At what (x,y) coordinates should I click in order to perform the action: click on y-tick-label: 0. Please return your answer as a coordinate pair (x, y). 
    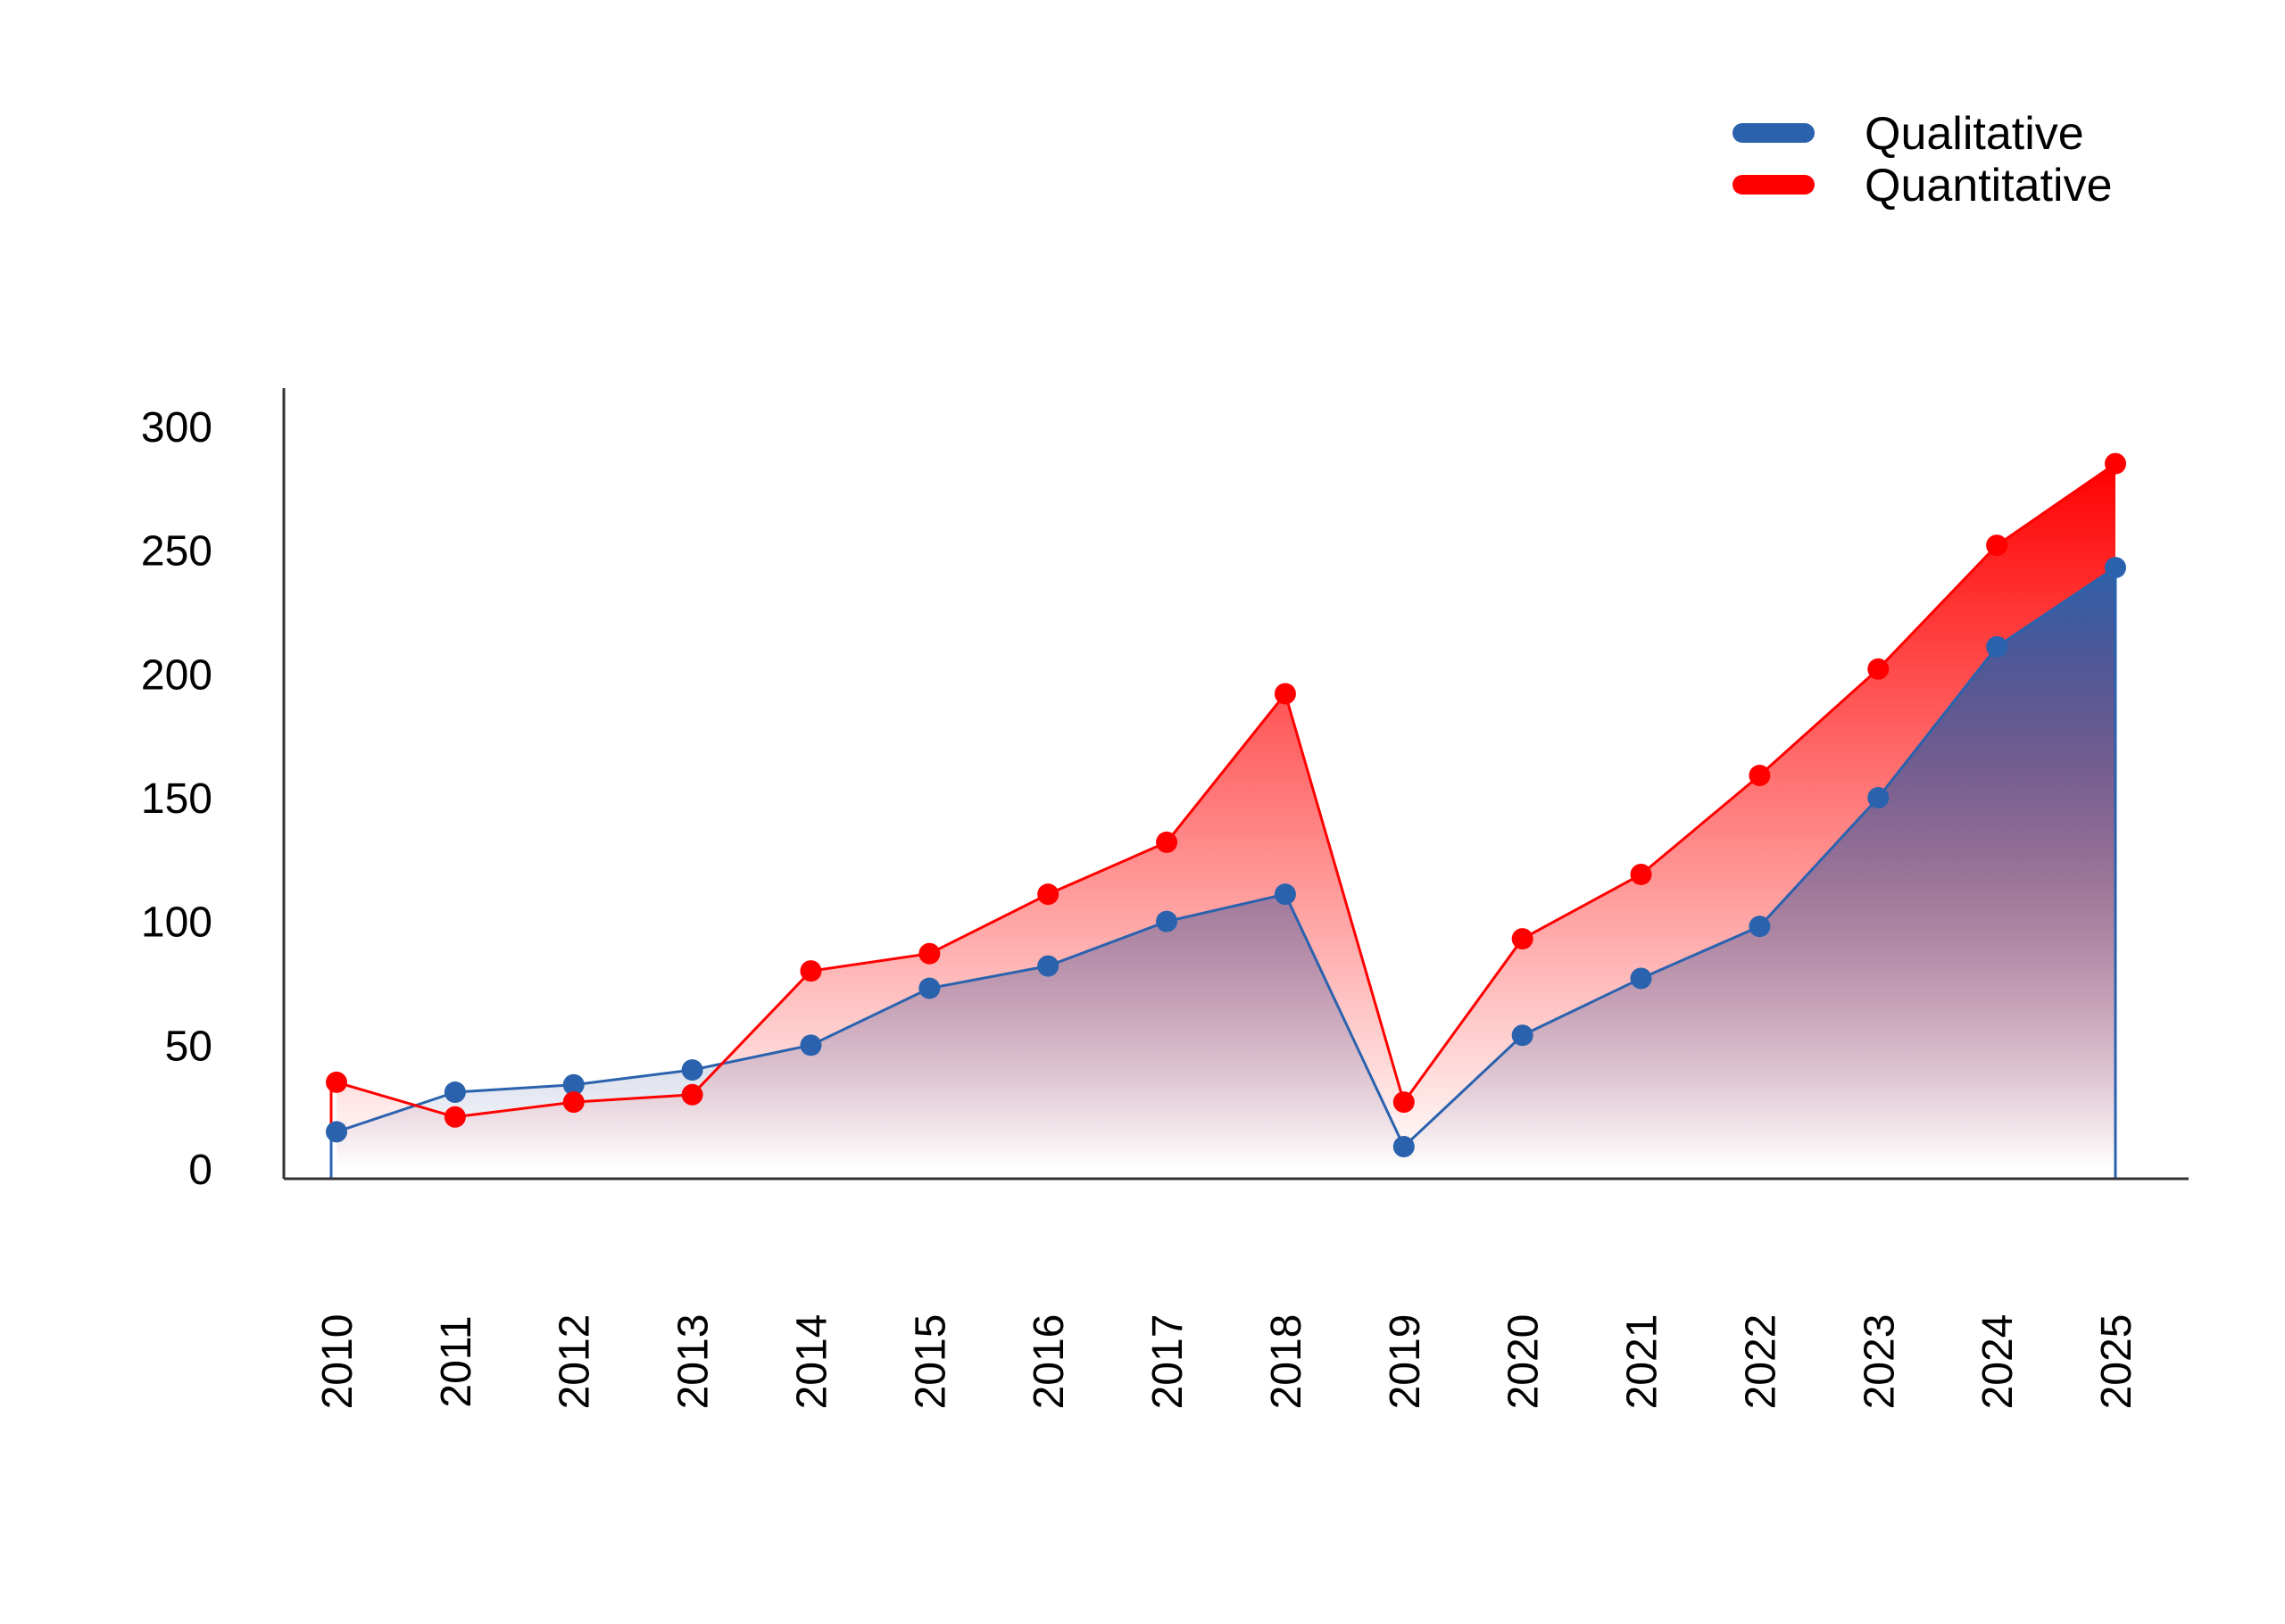
    Looking at the image, I should click on (200, 1170).